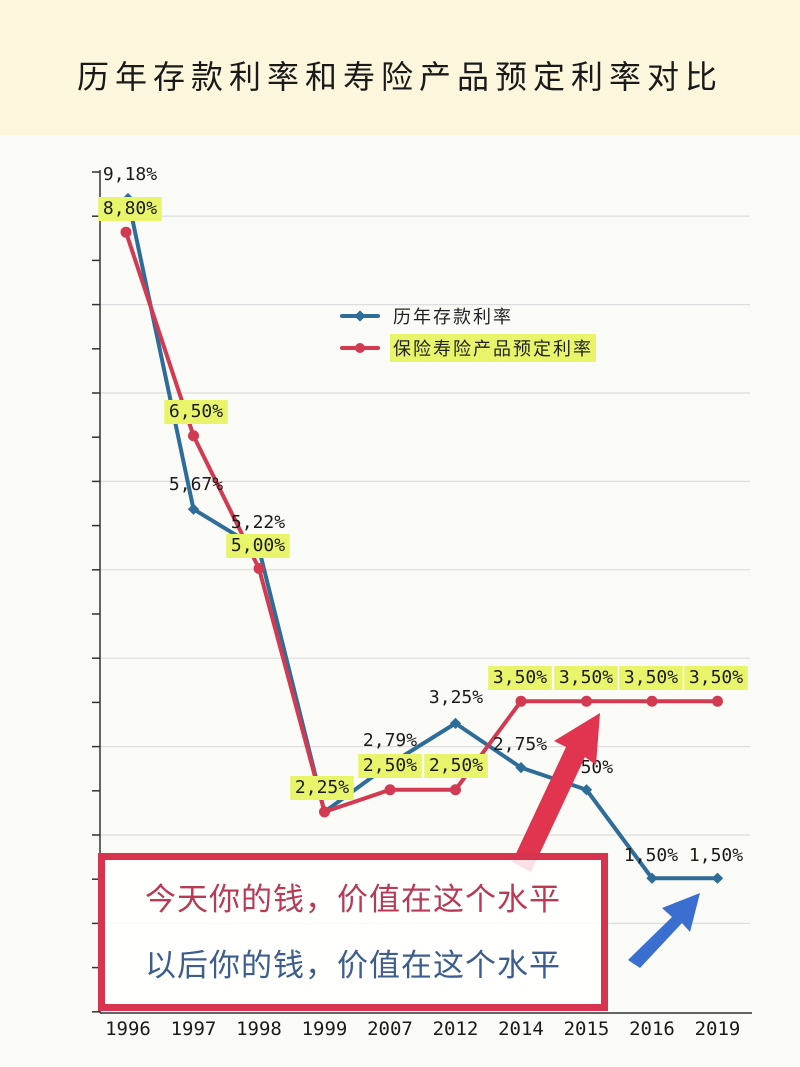 The height and width of the screenshot is (1067, 800). Describe the element at coordinates (130, 174) in the screenshot. I see `data-label: 9,18%` at that location.